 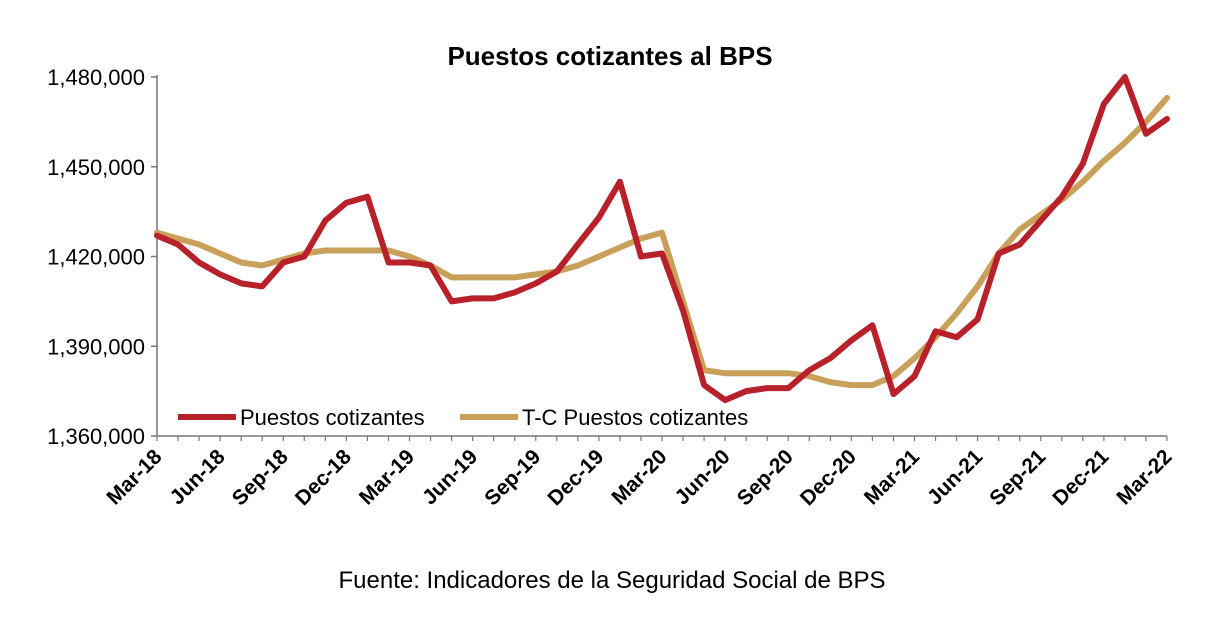 I want to click on x-tick-label: Mar-21, so click(x=892, y=477).